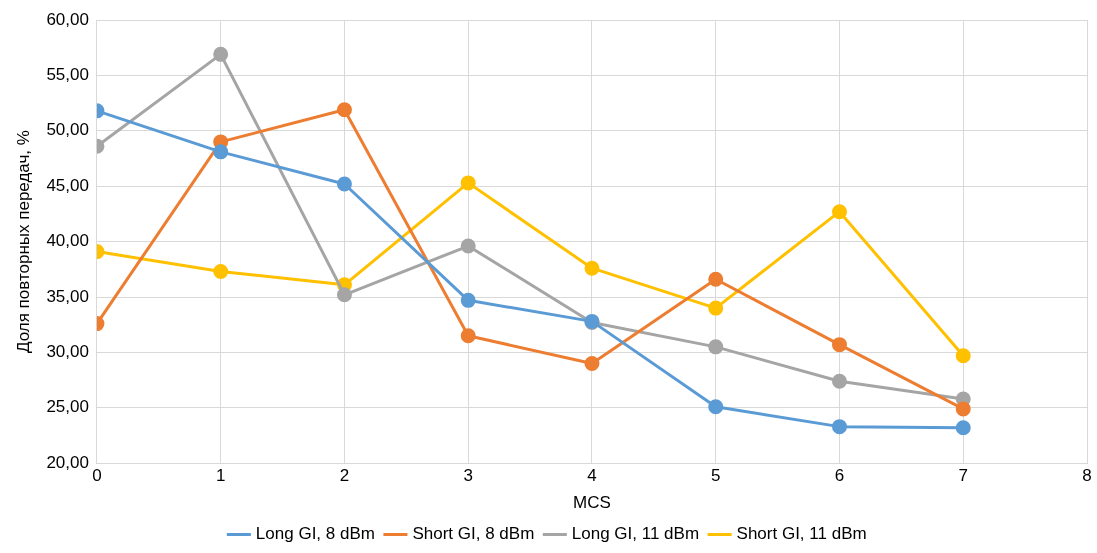 The width and height of the screenshot is (1097, 553). What do you see at coordinates (344, 476) in the screenshot?
I see `x-tick-label: 2` at bounding box center [344, 476].